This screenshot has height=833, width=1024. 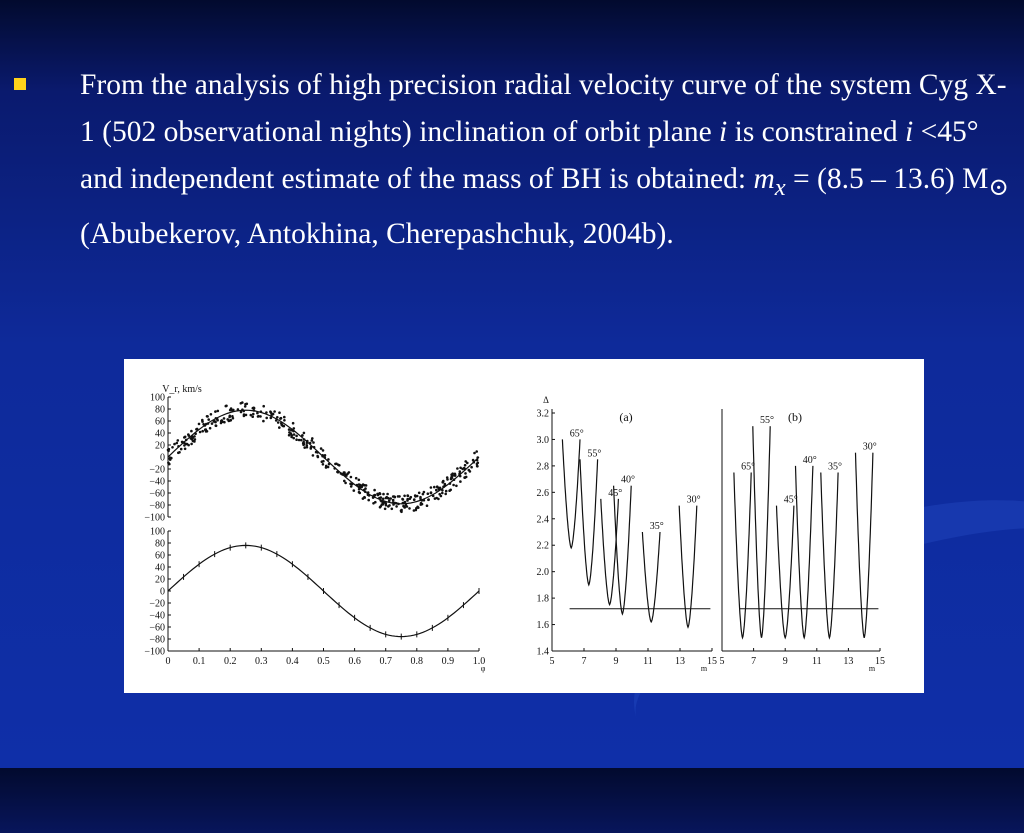 What do you see at coordinates (160, 556) in the screenshot?
I see `y-tick-label: 60` at bounding box center [160, 556].